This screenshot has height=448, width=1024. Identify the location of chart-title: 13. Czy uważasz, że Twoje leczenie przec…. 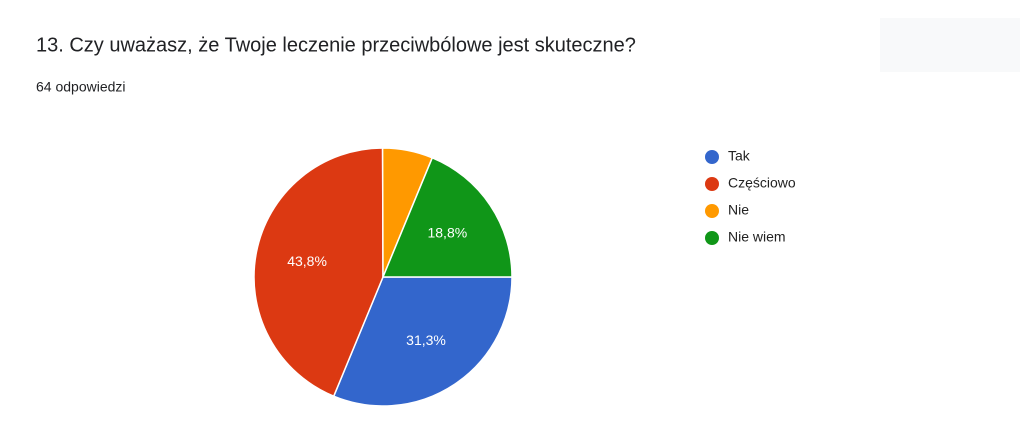
(336, 45).